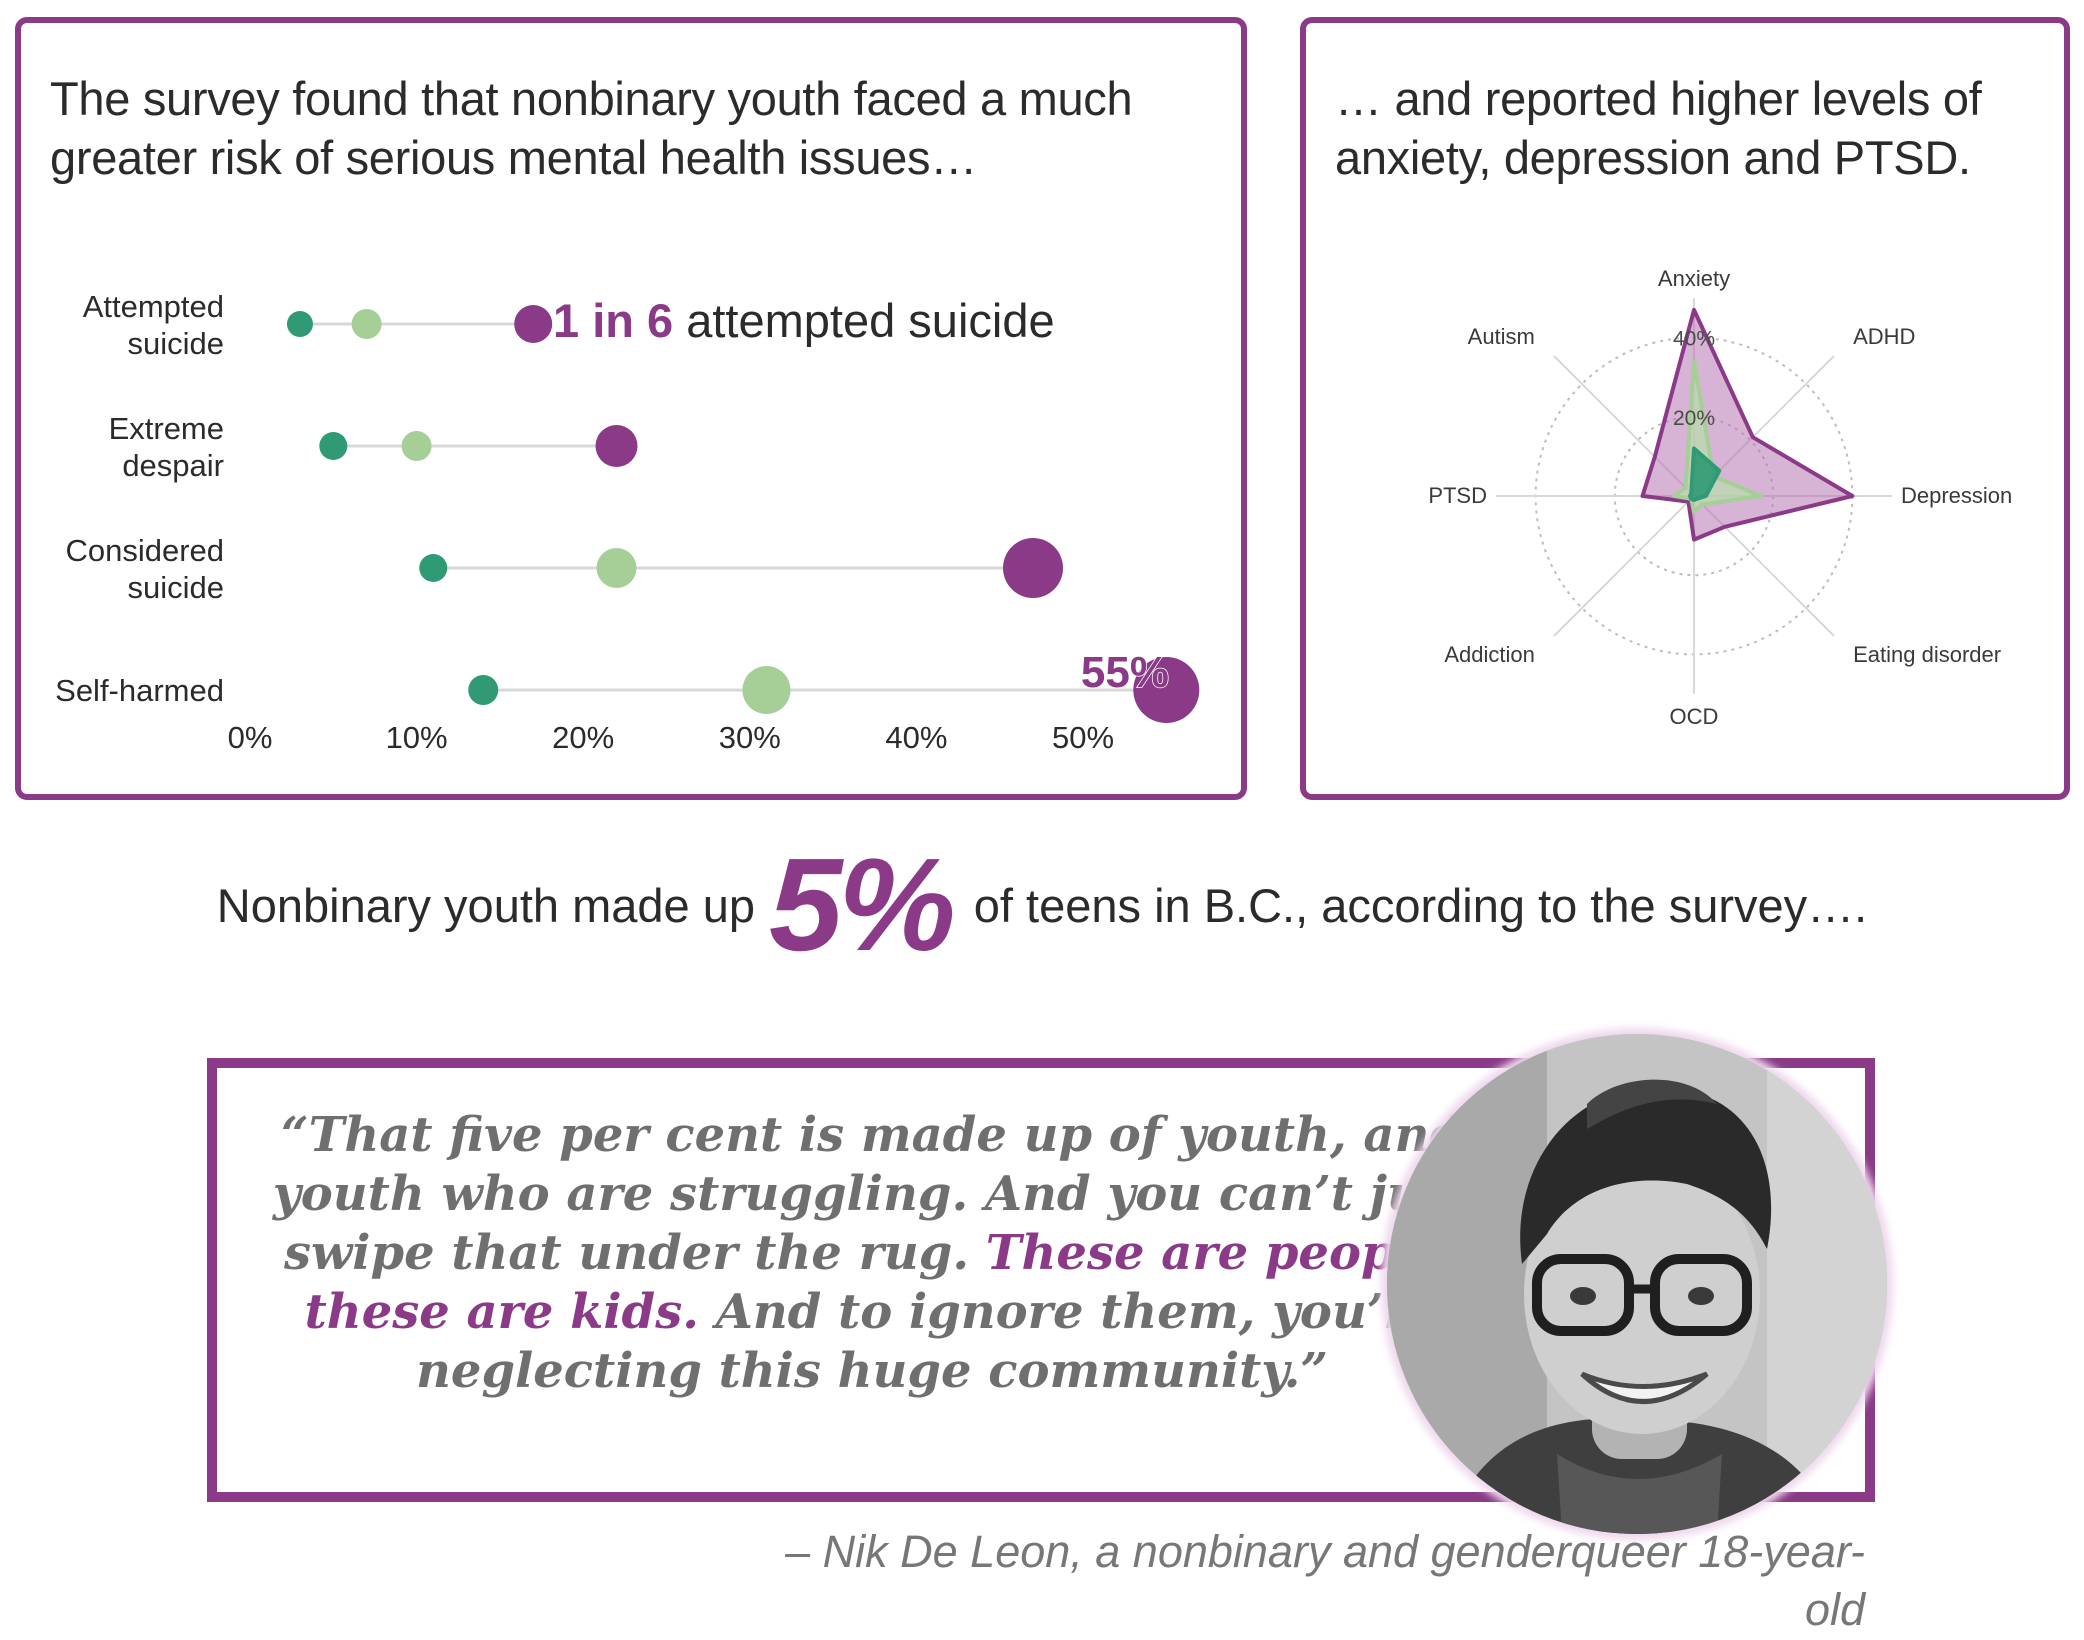 Image resolution: width=2084 pixels, height=1640 pixels. I want to click on row-label-line: despair, so click(173, 465).